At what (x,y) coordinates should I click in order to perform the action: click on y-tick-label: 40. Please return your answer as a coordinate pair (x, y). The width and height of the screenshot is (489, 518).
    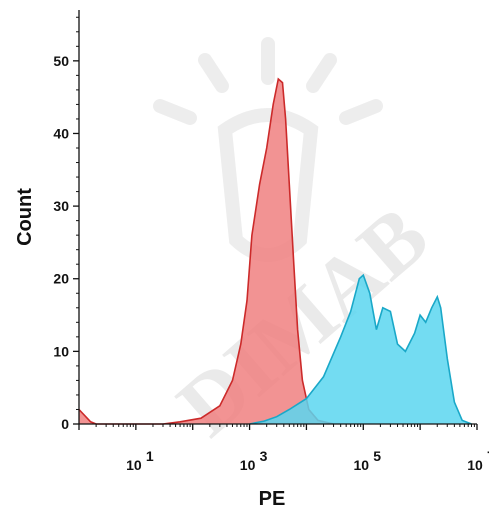
    Looking at the image, I should click on (61, 133).